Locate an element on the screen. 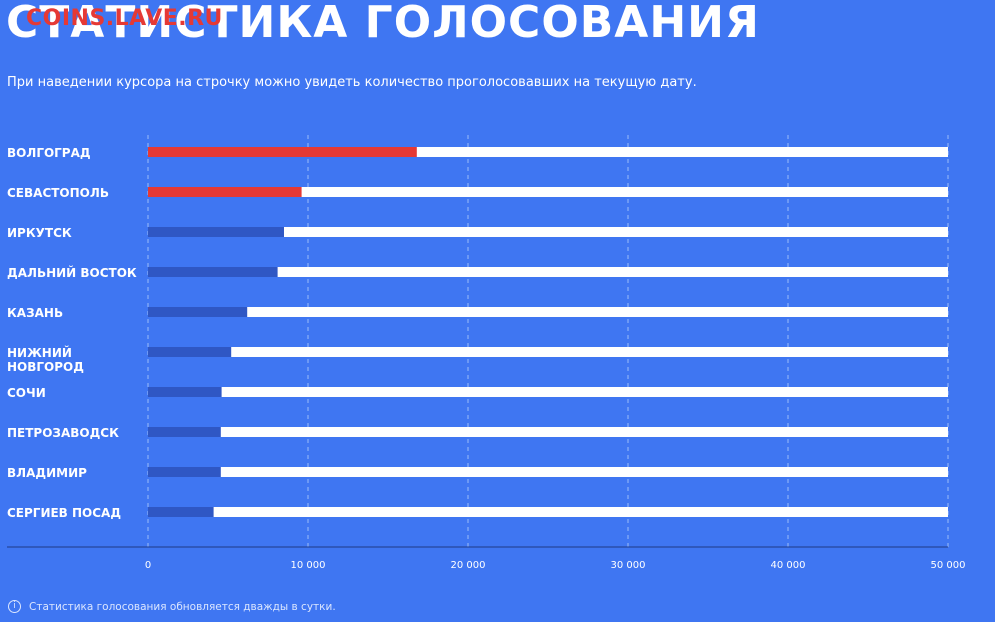 The height and width of the screenshot is (622, 995). watermark-text: COINS.LAVE.RU is located at coordinates (124, 18).